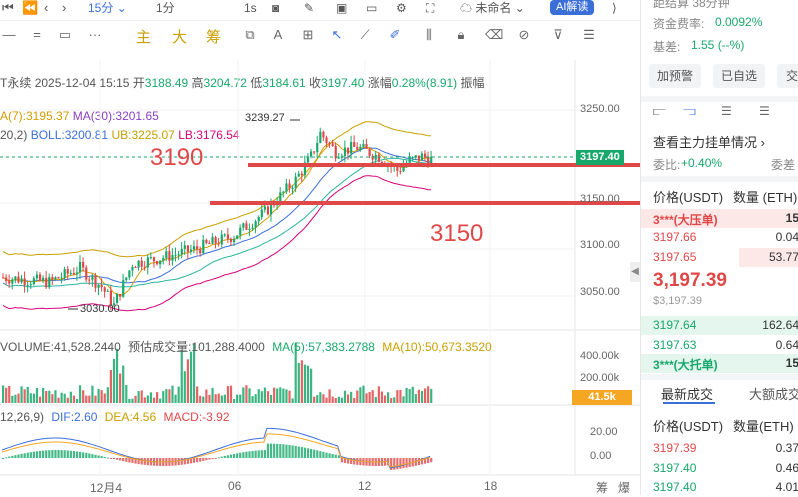 This screenshot has height=497, width=798. Describe the element at coordinates (166, 83) in the screenshot. I see `open-value: 3188.49` at that location.